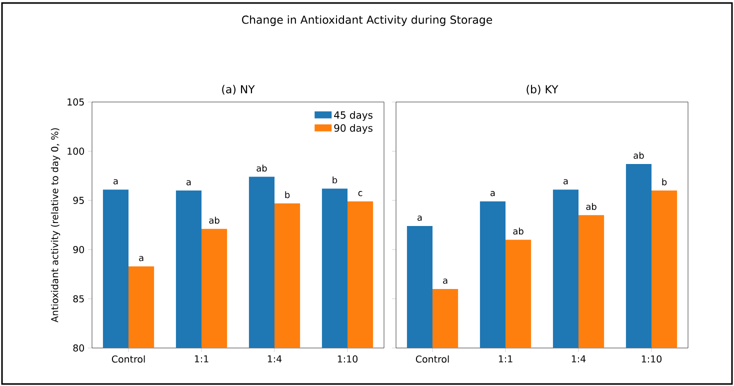  I want to click on chart-subtitle: (a) NY, so click(238, 89).